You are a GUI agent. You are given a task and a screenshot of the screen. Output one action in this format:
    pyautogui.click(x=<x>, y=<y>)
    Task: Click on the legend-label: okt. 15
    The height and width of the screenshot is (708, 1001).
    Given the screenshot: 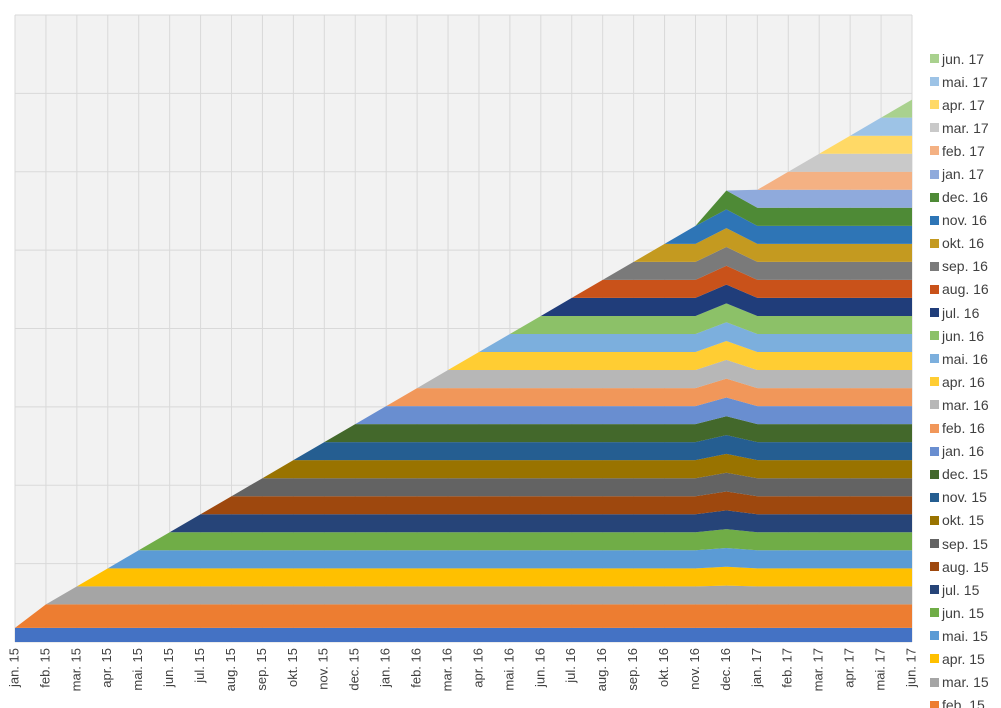 What is the action you would take?
    pyautogui.click(x=963, y=520)
    